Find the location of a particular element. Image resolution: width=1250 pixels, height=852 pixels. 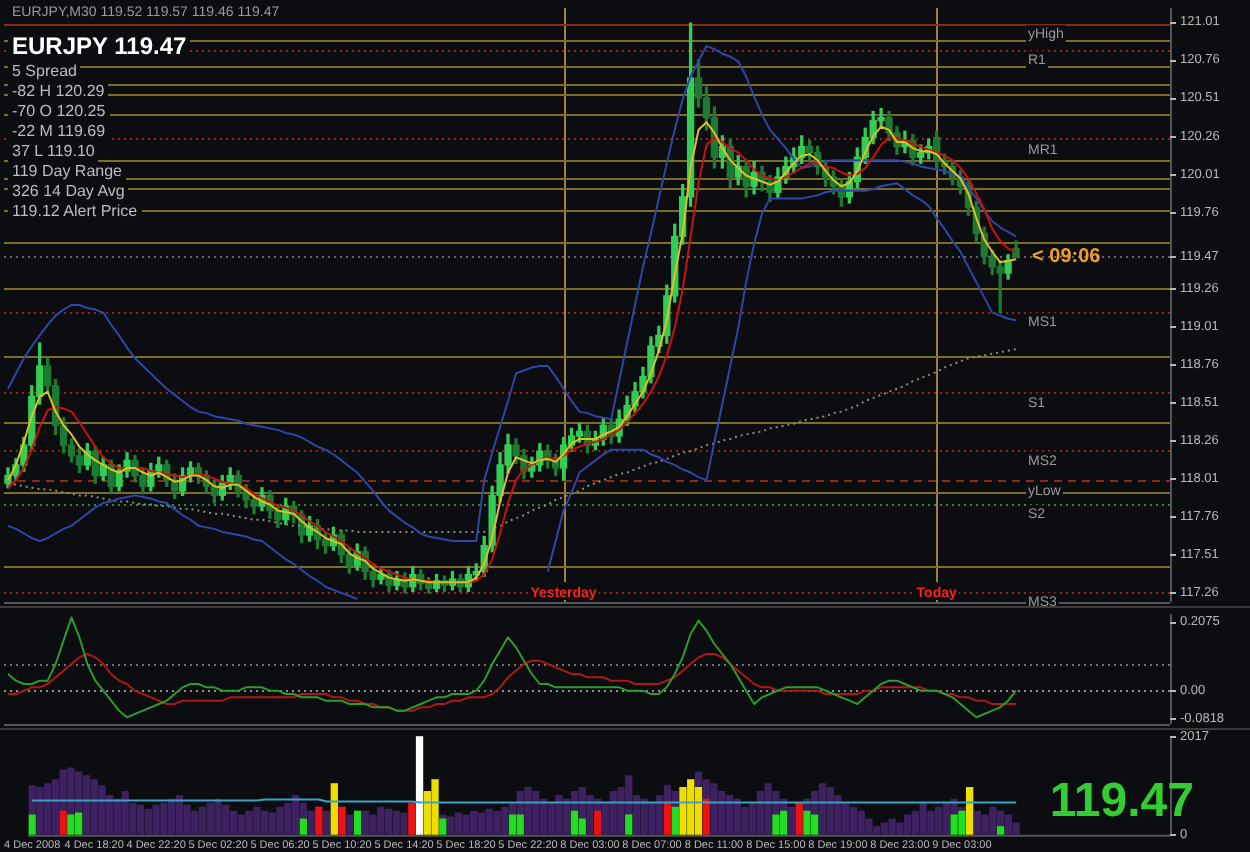

annotation: -22 M 119.69 is located at coordinates (59, 132).